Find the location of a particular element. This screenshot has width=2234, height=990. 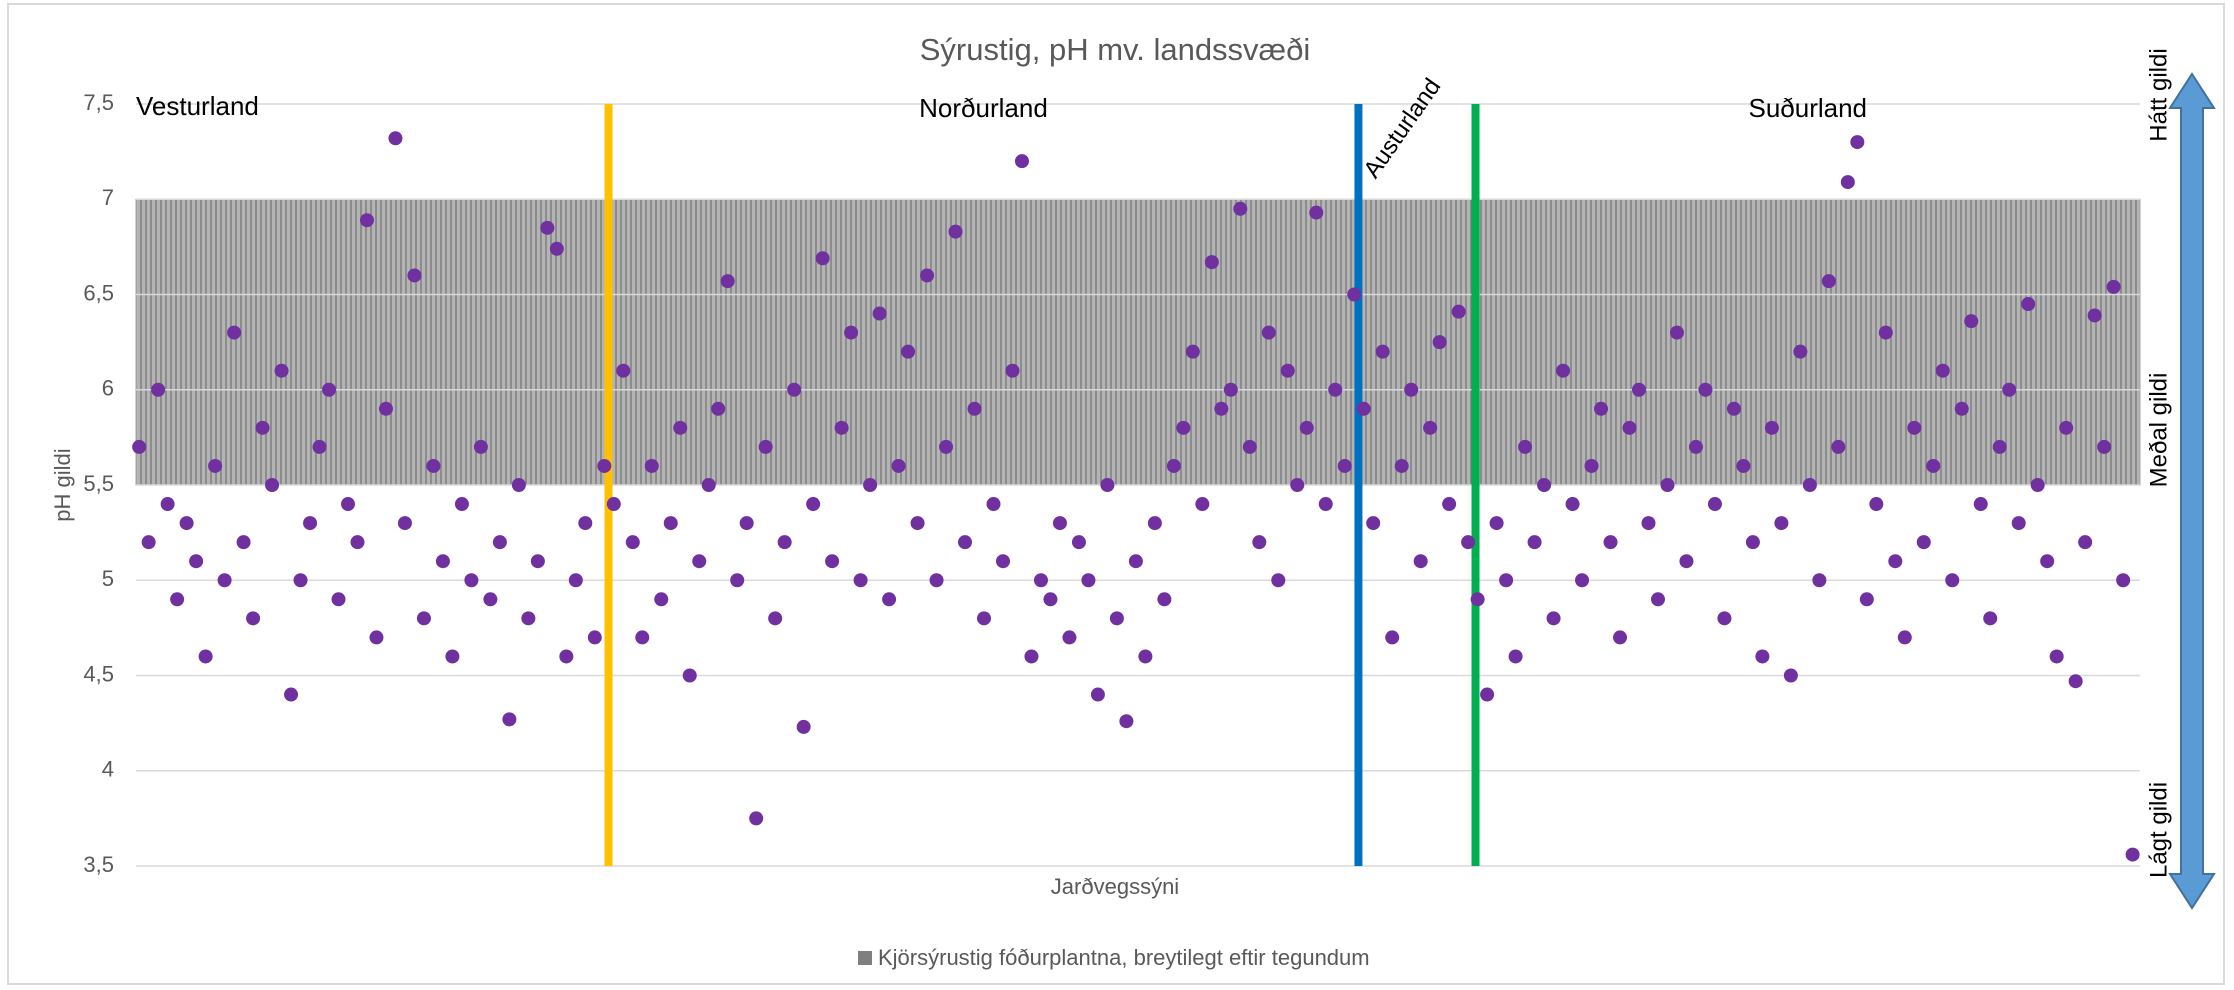

y-tick-label: 6,5 is located at coordinates (98, 292).